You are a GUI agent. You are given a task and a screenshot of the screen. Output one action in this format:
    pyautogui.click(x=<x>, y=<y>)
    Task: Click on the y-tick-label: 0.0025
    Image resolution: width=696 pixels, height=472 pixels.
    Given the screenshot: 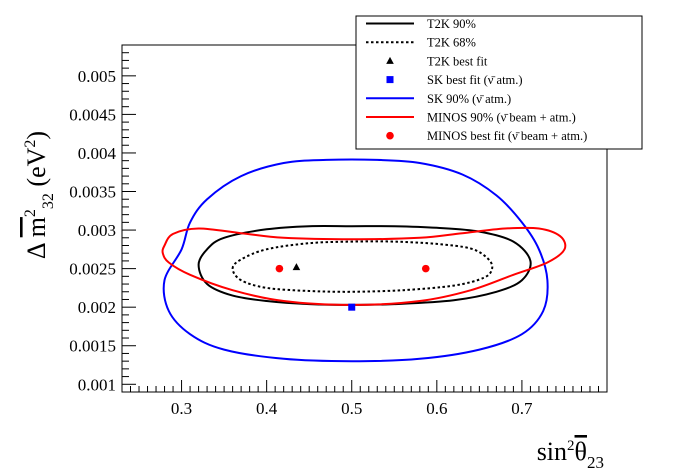 What is the action you would take?
    pyautogui.click(x=92, y=269)
    